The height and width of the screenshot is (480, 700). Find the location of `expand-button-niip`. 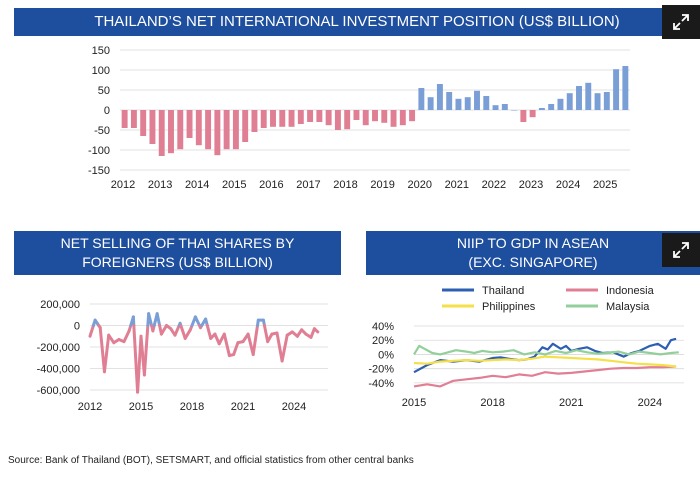

expand-button-niip is located at coordinates (681, 22).